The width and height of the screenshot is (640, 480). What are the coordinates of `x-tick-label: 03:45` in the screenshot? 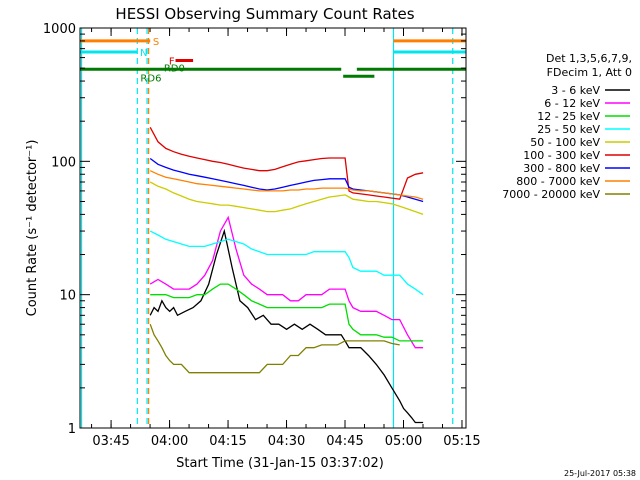 It's located at (110, 441).